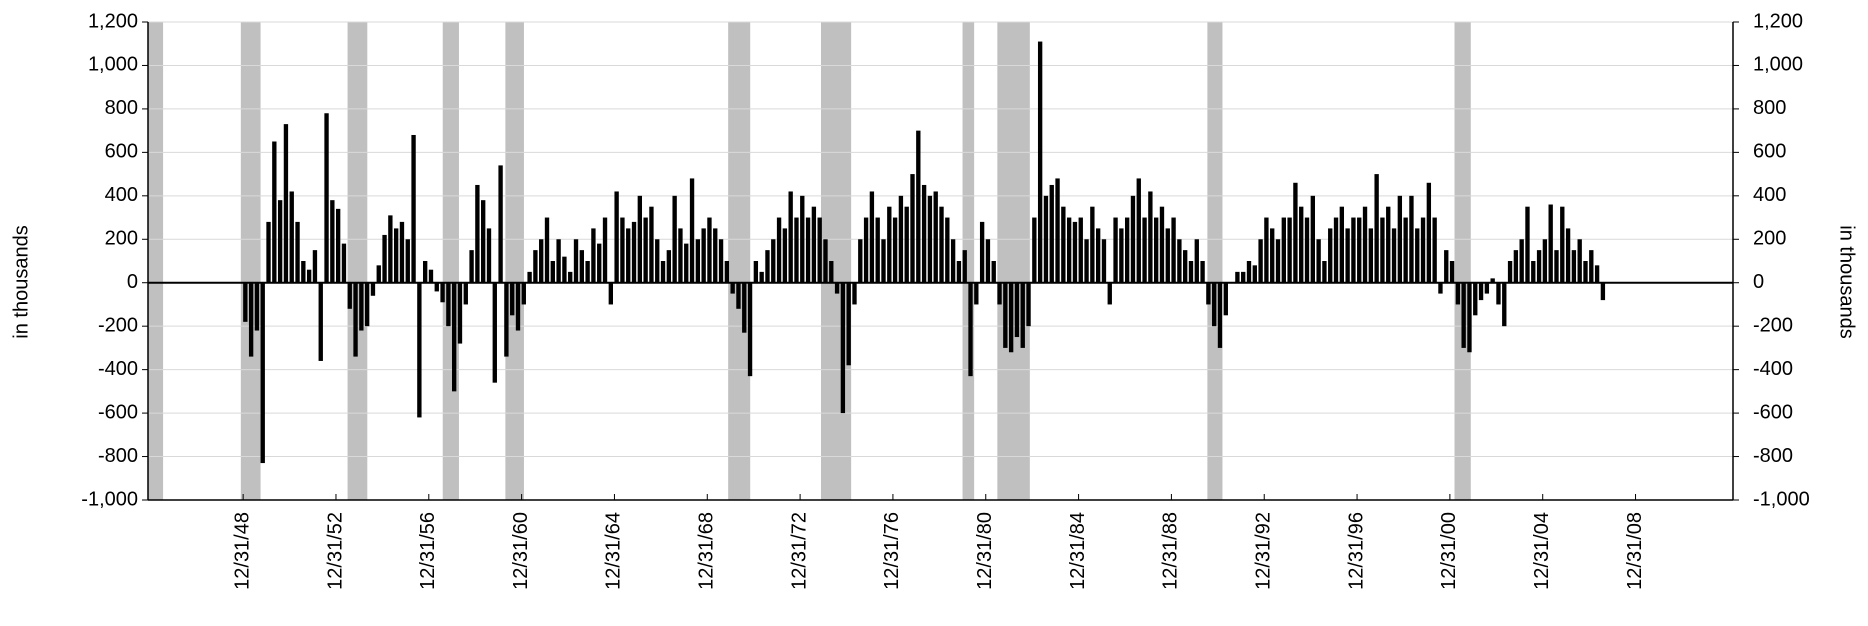 The image size is (1868, 626). I want to click on y2-tick-label: 200, so click(1769, 239).